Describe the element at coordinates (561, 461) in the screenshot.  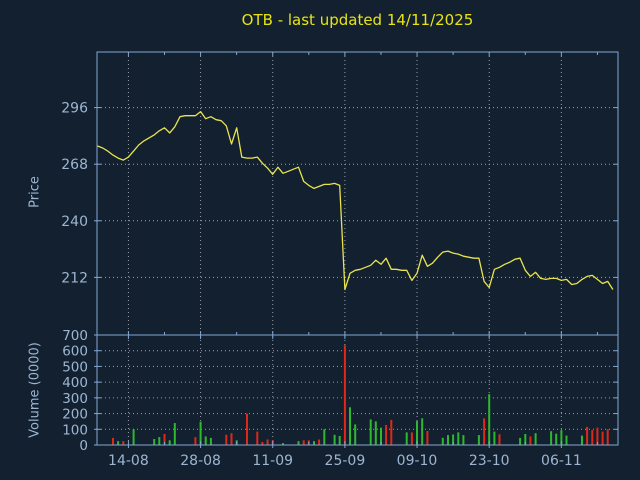
I see `x-tick-label: 06-11` at that location.